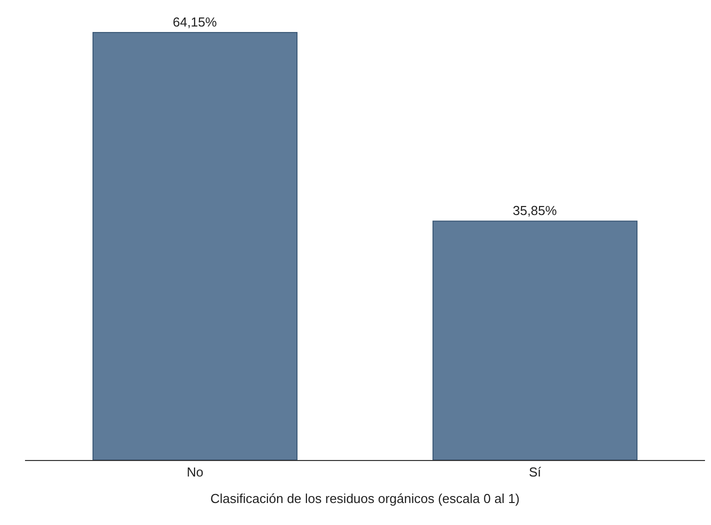 This screenshot has height=525, width=711. Describe the element at coordinates (365, 498) in the screenshot. I see `x-axis-title: Clasificación de los residuos orgánicos (escala 0 al 1)` at that location.